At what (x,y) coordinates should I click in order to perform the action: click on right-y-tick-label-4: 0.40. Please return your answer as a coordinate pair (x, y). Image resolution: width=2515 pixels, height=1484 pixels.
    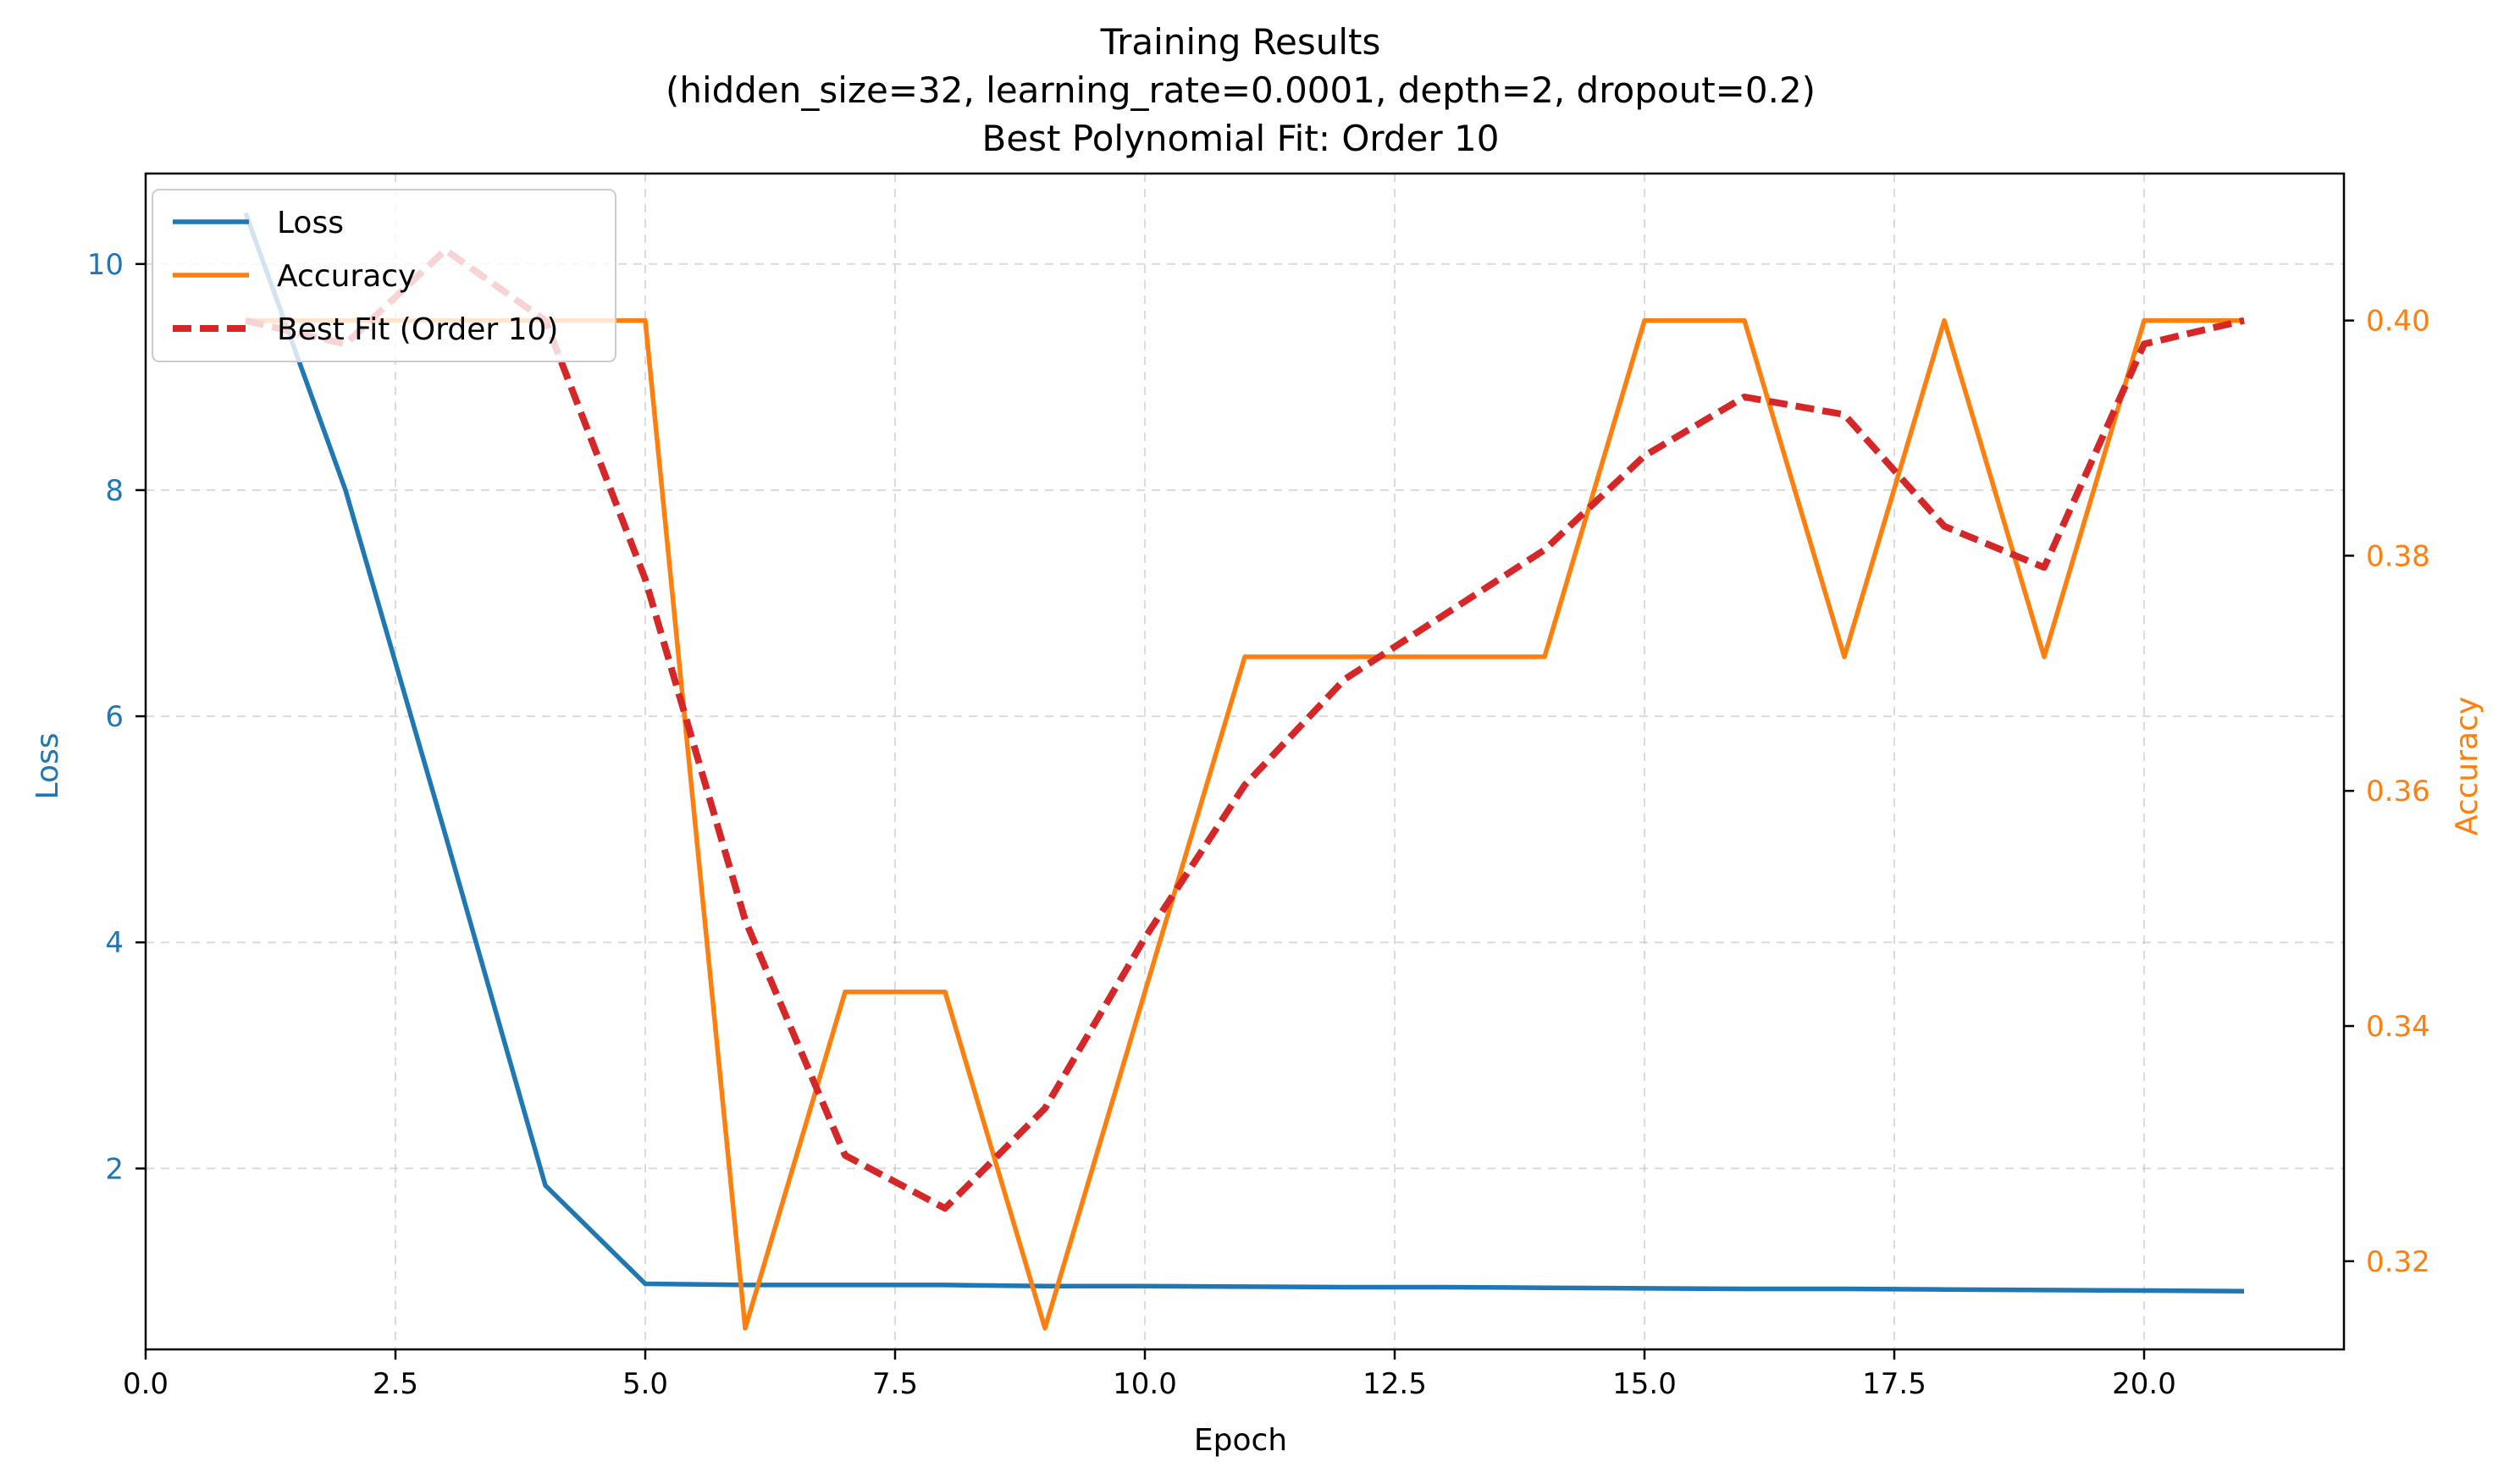
    Looking at the image, I should click on (2398, 322).